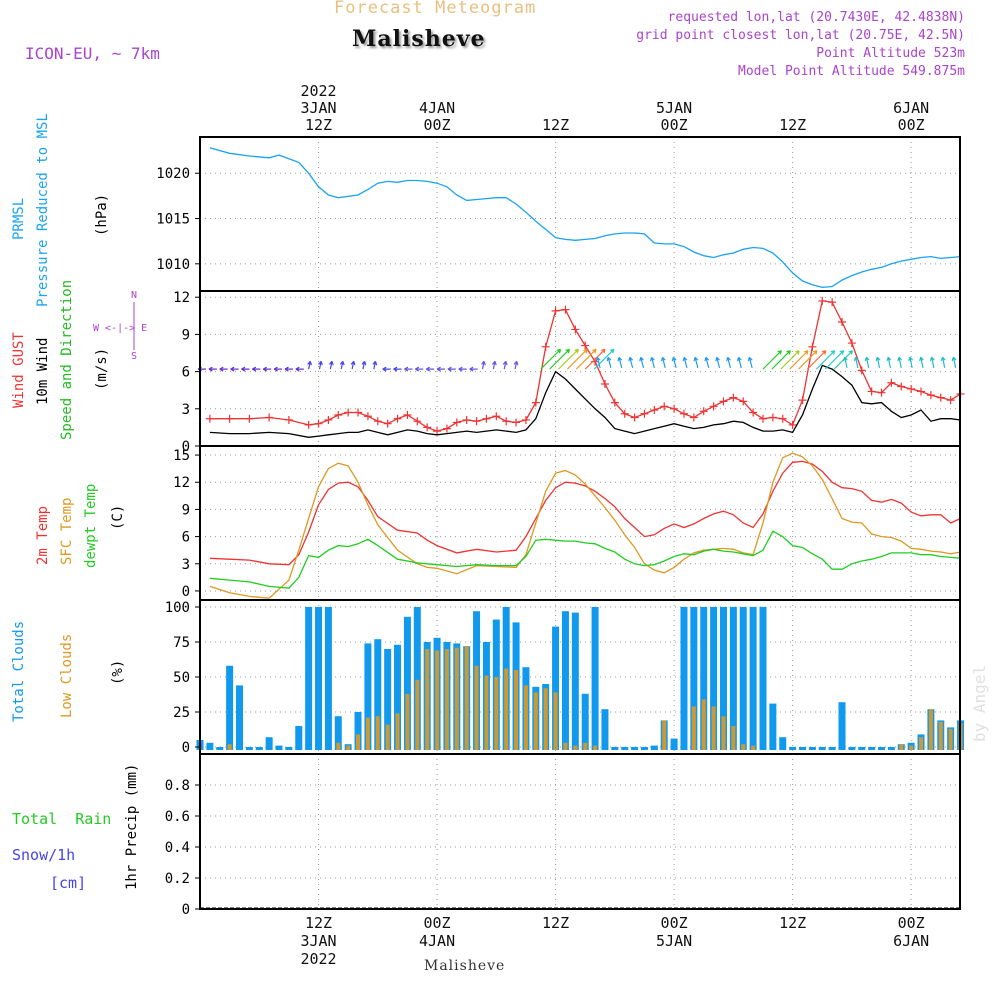  I want to click on model-altitude: Model Point Altitude 549.875m, so click(851, 71).